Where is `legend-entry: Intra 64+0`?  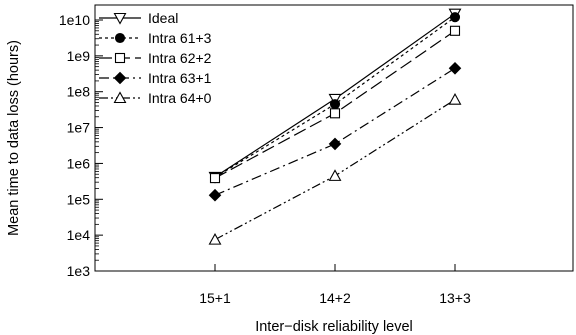
legend-entry: Intra 64+0 is located at coordinates (155, 98).